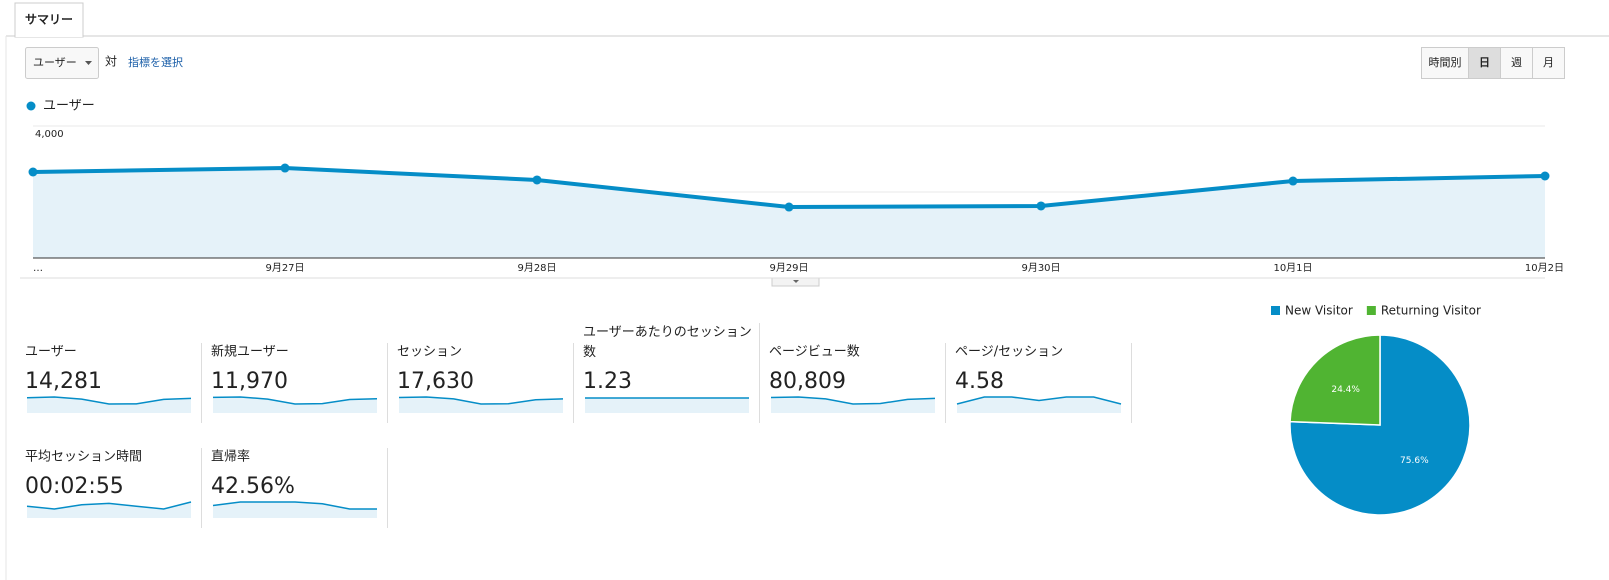 The image size is (1609, 580). I want to click on granularity-label: 日, so click(1484, 62).